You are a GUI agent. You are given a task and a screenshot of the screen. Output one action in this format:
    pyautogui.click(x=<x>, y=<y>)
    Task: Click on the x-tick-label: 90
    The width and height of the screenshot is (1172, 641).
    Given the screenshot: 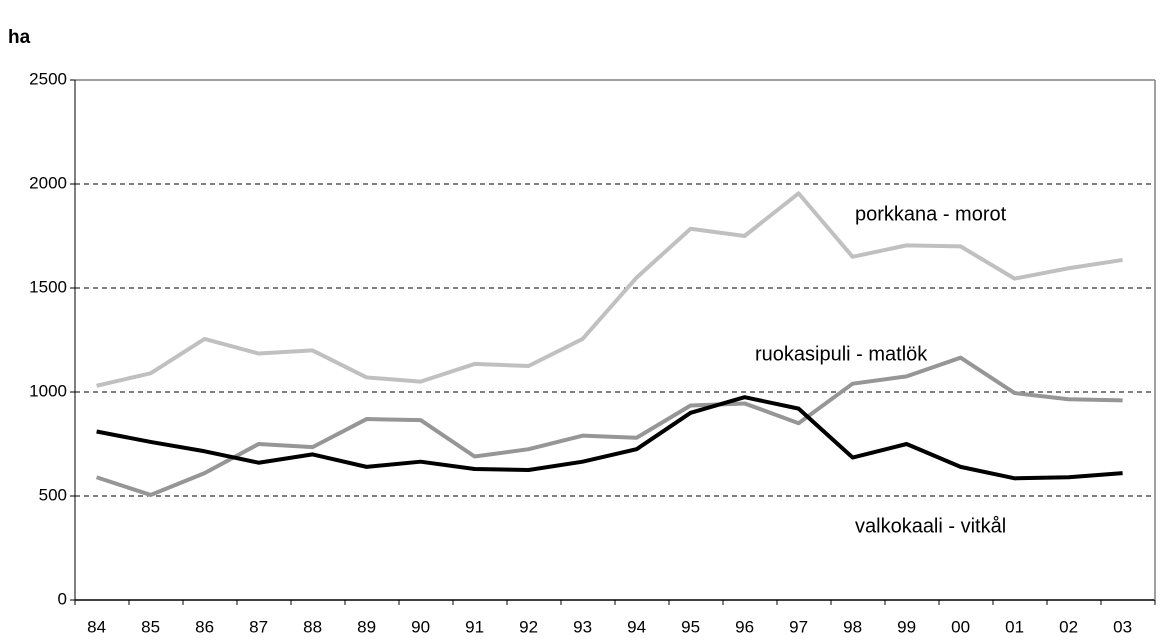 What is the action you would take?
    pyautogui.click(x=420, y=626)
    